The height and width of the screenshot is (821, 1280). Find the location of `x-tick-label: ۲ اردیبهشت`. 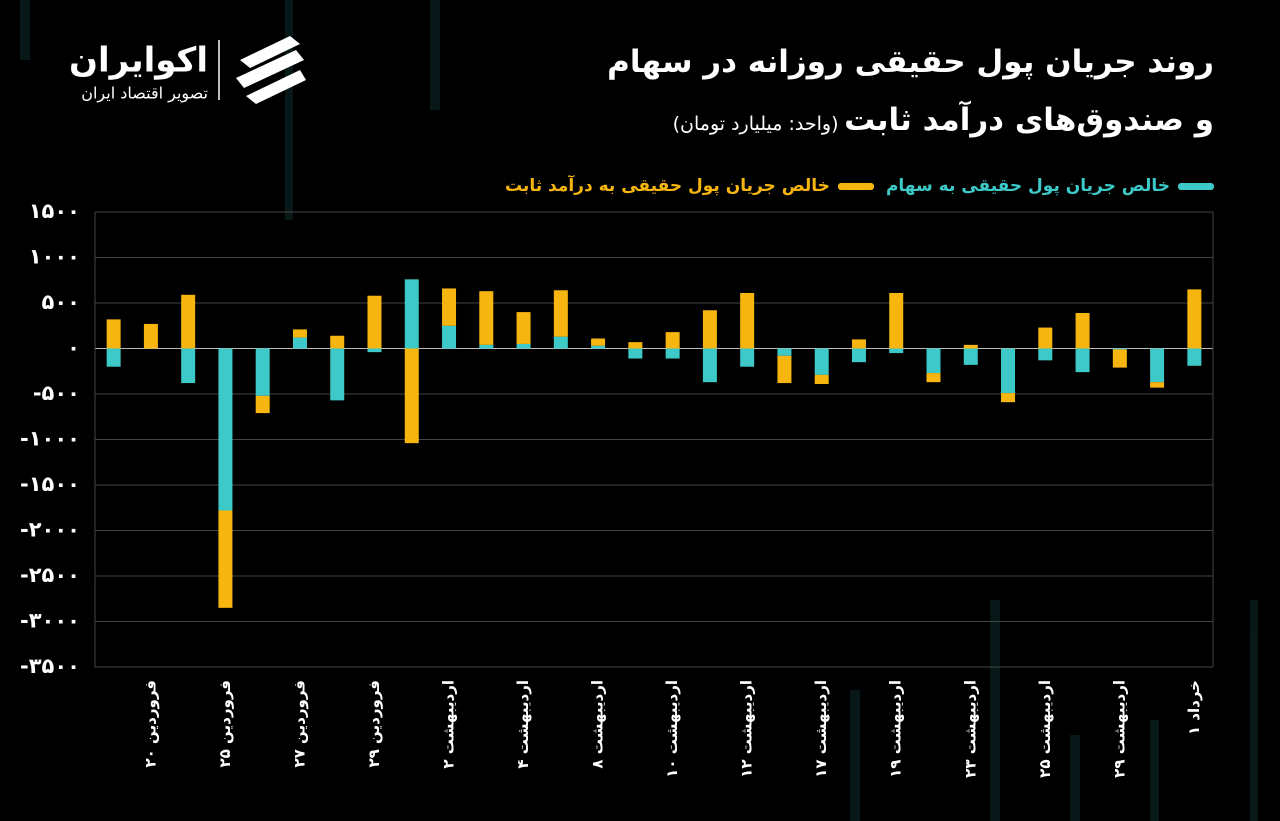

x-tick-label: ۲ اردیبهشت is located at coordinates (449, 724).